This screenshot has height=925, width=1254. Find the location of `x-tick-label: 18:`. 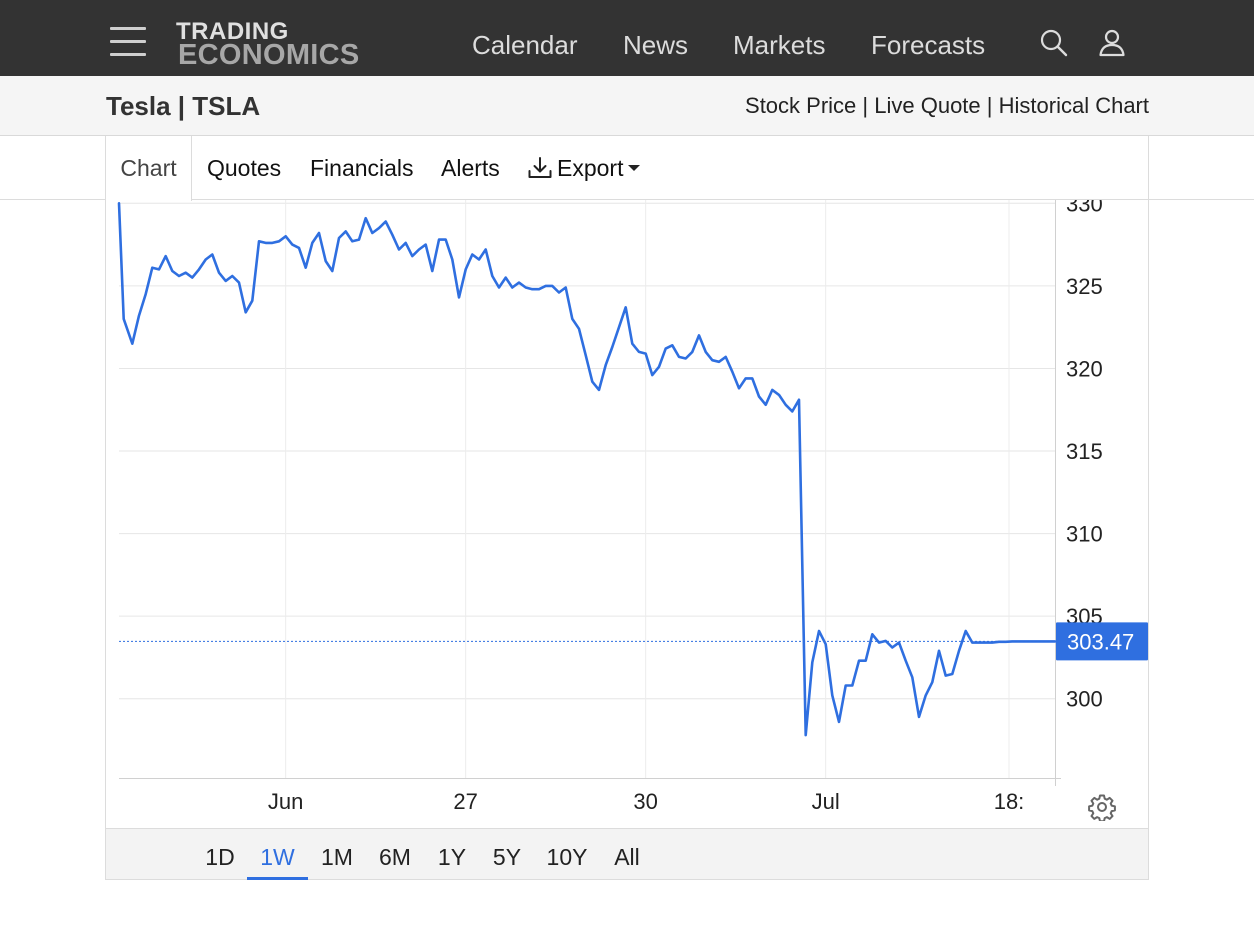

x-tick-label: 18: is located at coordinates (1009, 801).